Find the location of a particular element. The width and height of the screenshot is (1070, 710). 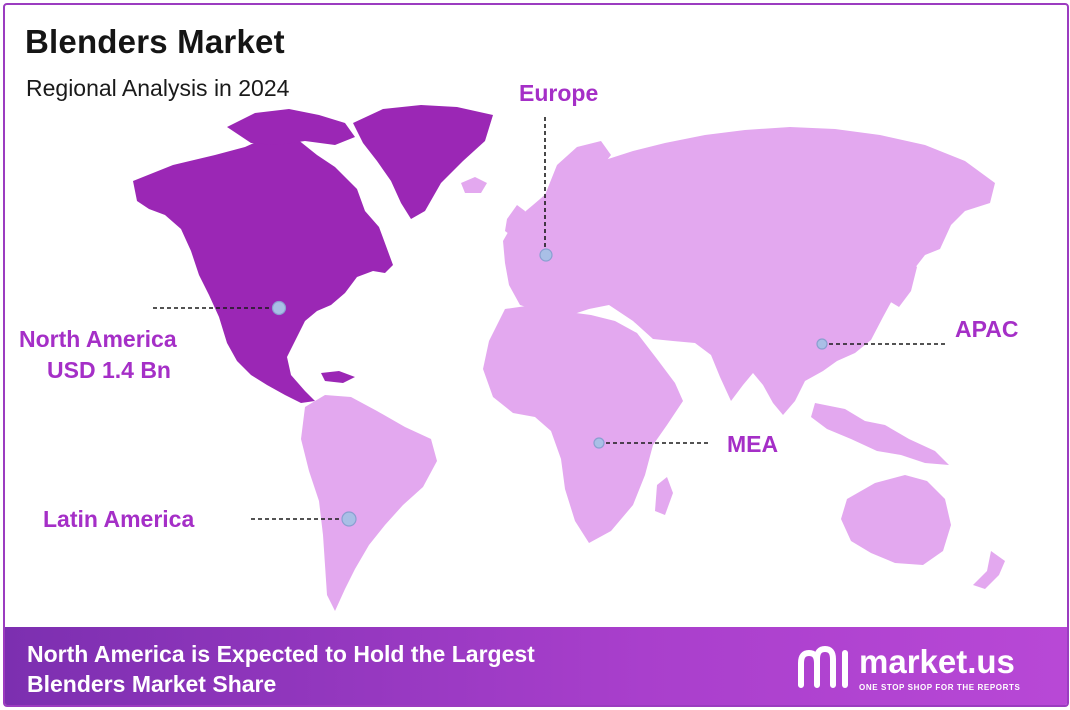

madagascar-shape is located at coordinates (664, 496).